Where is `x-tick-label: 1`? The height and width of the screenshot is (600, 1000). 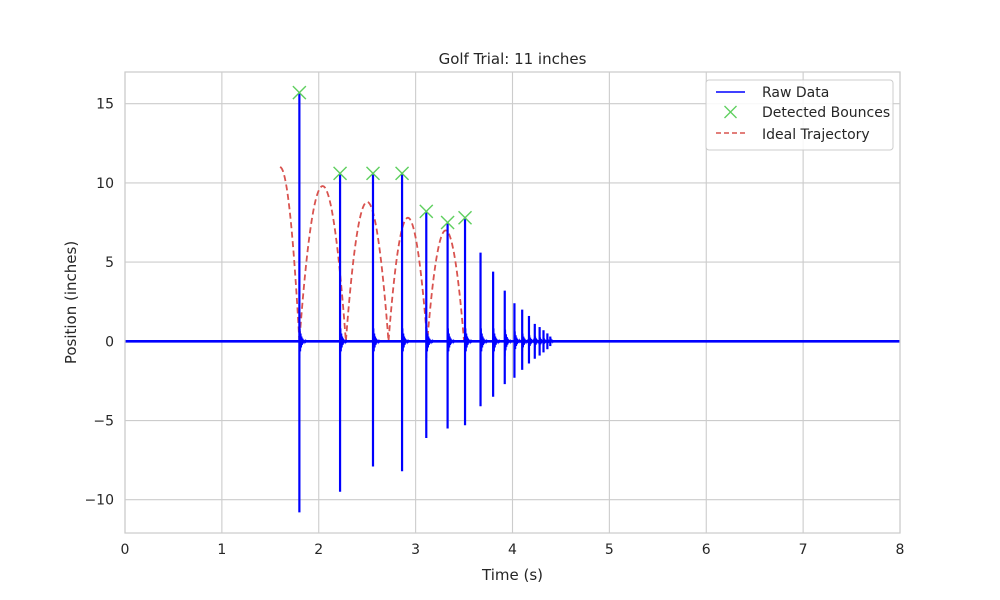
x-tick-label: 1 is located at coordinates (221, 550).